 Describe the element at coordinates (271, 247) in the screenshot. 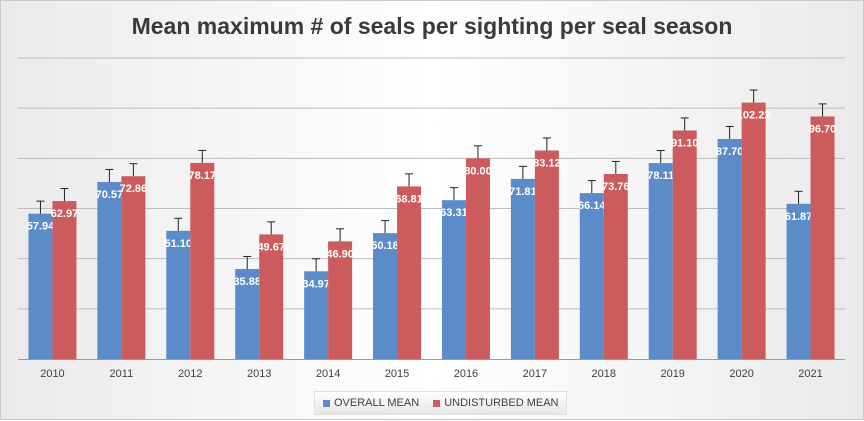

I see `data-label: 49.67` at that location.